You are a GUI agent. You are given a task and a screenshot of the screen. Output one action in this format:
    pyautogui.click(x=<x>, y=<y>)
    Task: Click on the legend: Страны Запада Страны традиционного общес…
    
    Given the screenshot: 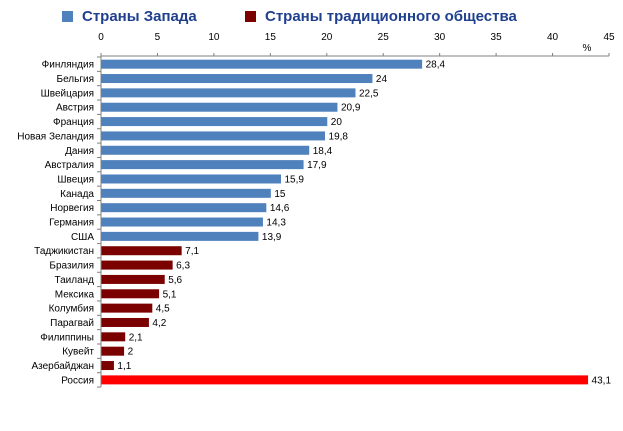 What is the action you would take?
    pyautogui.click(x=290, y=16)
    